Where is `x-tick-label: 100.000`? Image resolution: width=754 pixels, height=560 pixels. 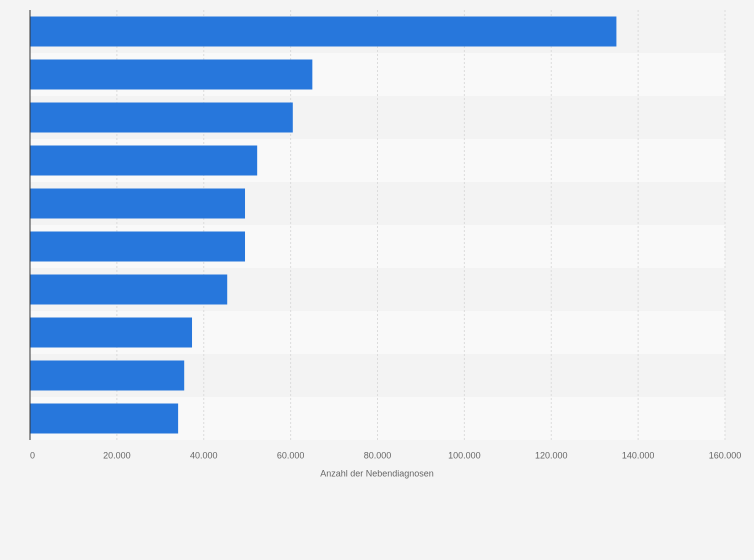 x-tick-label: 100.000 is located at coordinates (464, 455).